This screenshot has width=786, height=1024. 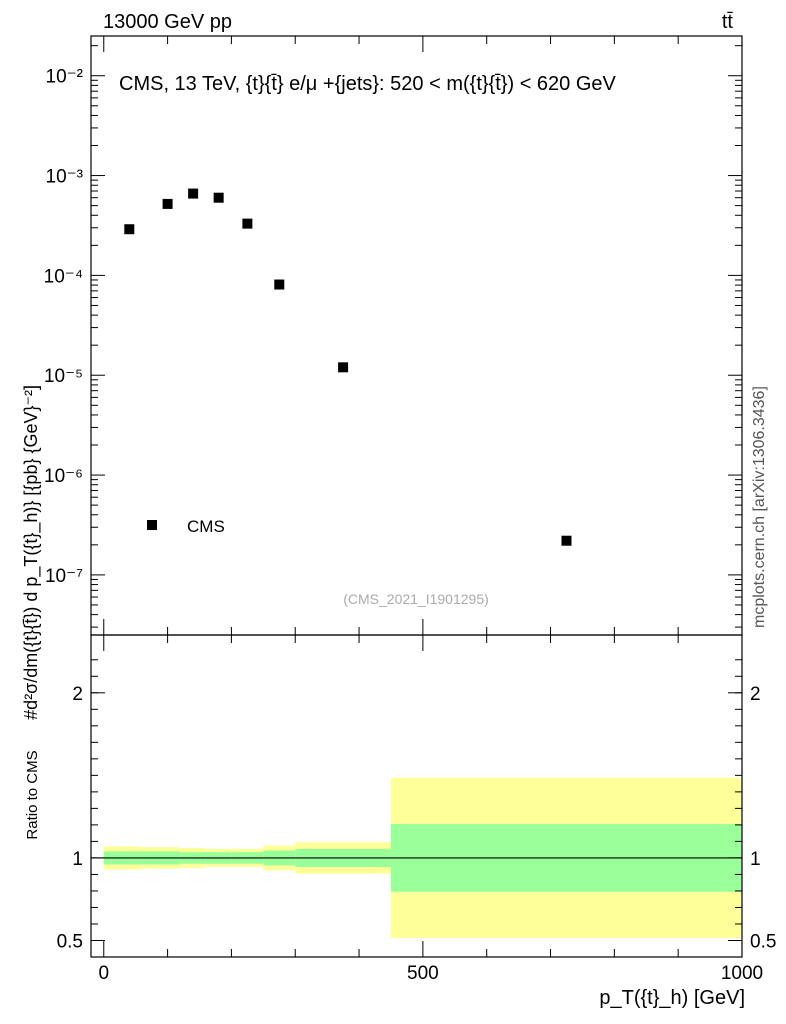 What do you see at coordinates (63, 276) in the screenshot?
I see `main-y-tick-label: 10⁻⁴` at bounding box center [63, 276].